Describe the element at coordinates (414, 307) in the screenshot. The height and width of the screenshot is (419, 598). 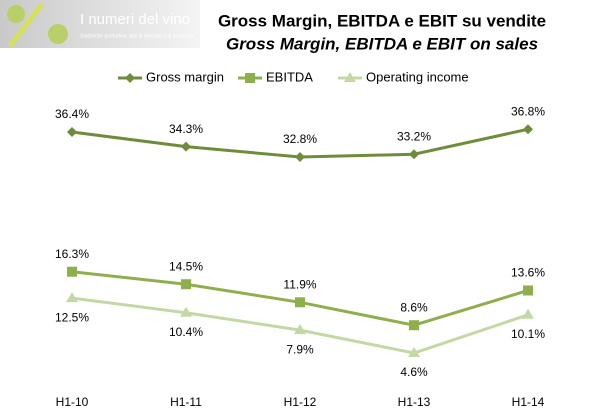
I see `data-label: 8.6%` at that location.